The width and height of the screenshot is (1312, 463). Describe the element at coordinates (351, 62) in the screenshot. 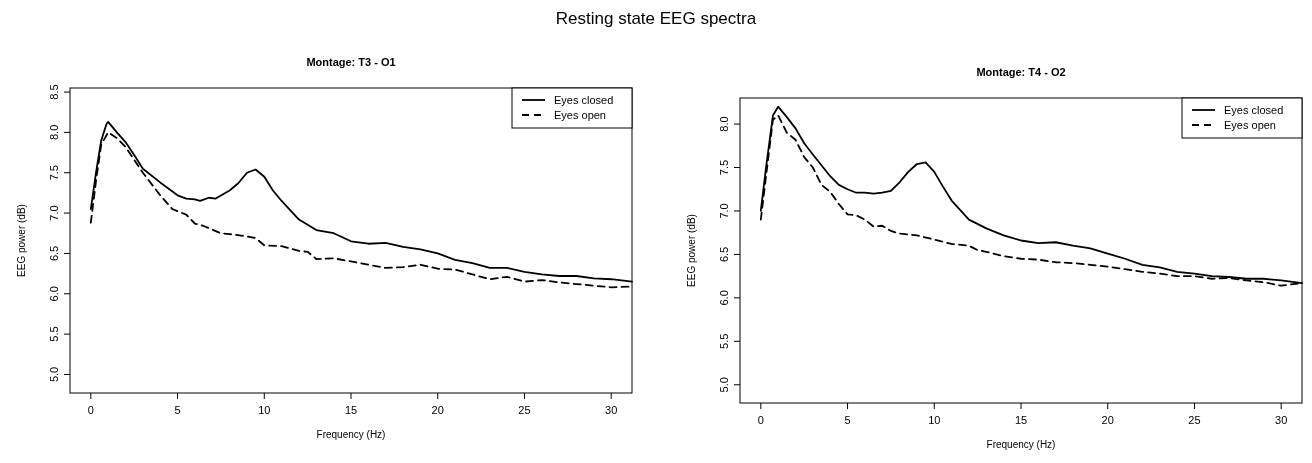

I see `chart-title: Montage: T3 - O1` at that location.